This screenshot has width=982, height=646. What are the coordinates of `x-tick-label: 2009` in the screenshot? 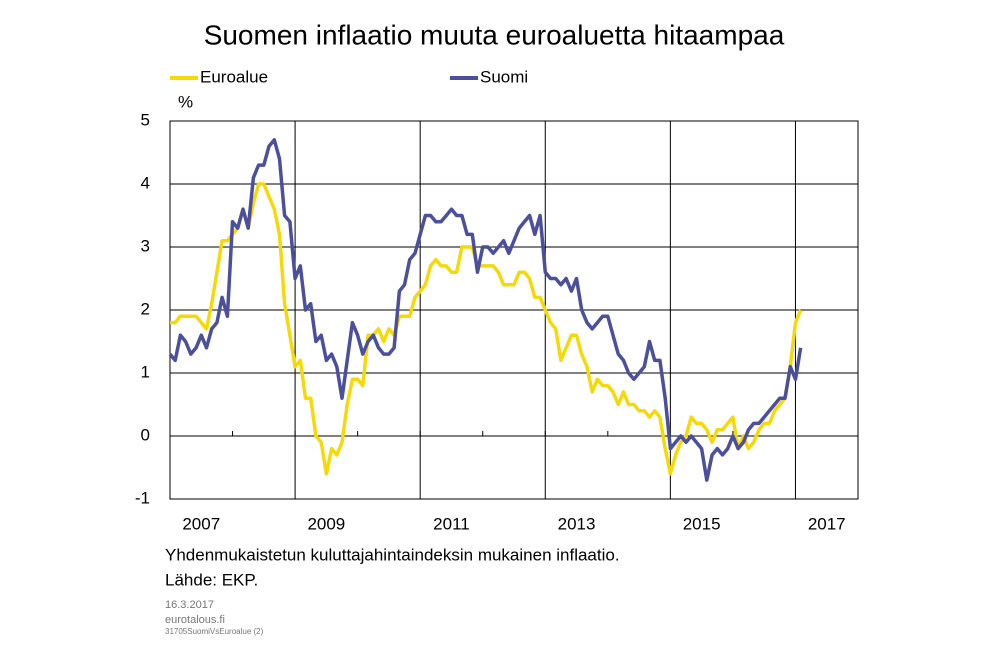 It's located at (326, 523).